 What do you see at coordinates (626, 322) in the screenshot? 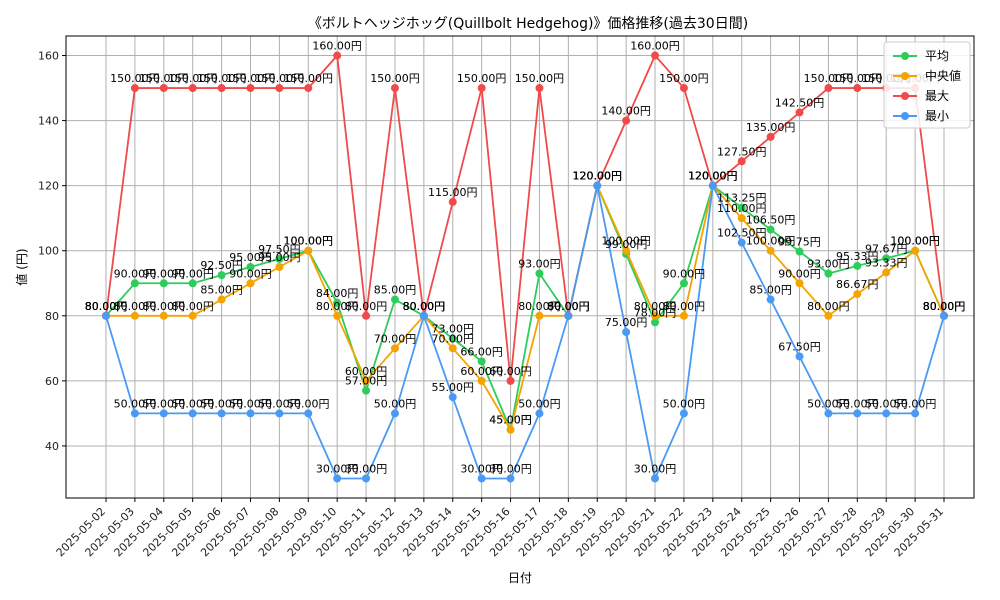
I see `data-label: 75.00円` at bounding box center [626, 322].